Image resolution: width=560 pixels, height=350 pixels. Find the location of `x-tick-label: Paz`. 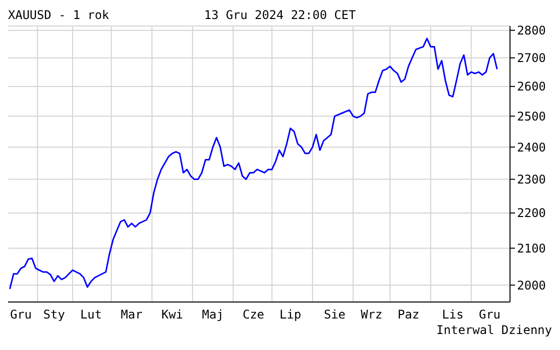

x-tick-label: Paz is located at coordinates (409, 315).